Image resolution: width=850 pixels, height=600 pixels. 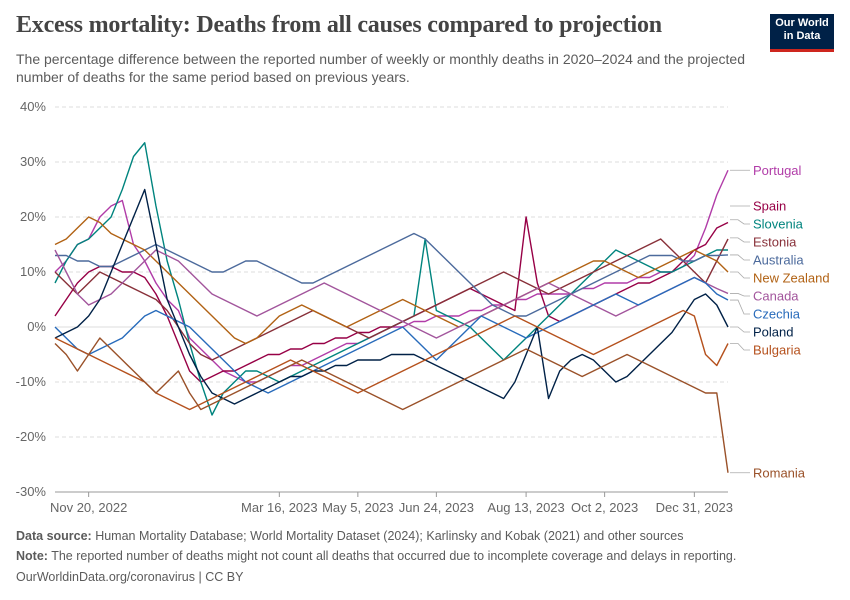 I want to click on x-tick-label: Mar 16, 2023, so click(x=279, y=507).